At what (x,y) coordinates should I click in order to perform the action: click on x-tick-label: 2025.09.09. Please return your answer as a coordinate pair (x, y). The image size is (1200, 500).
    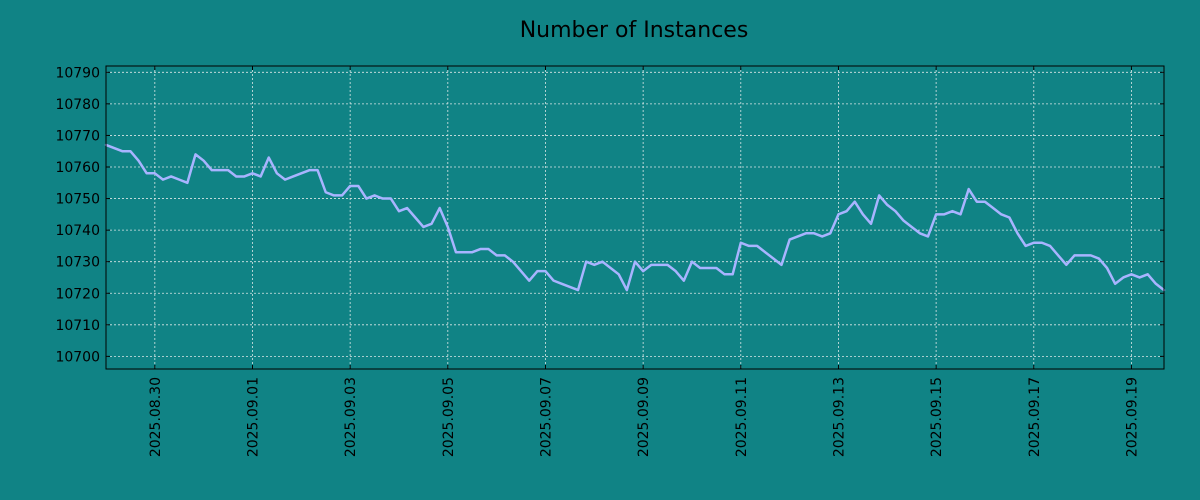
    Looking at the image, I should click on (644, 417).